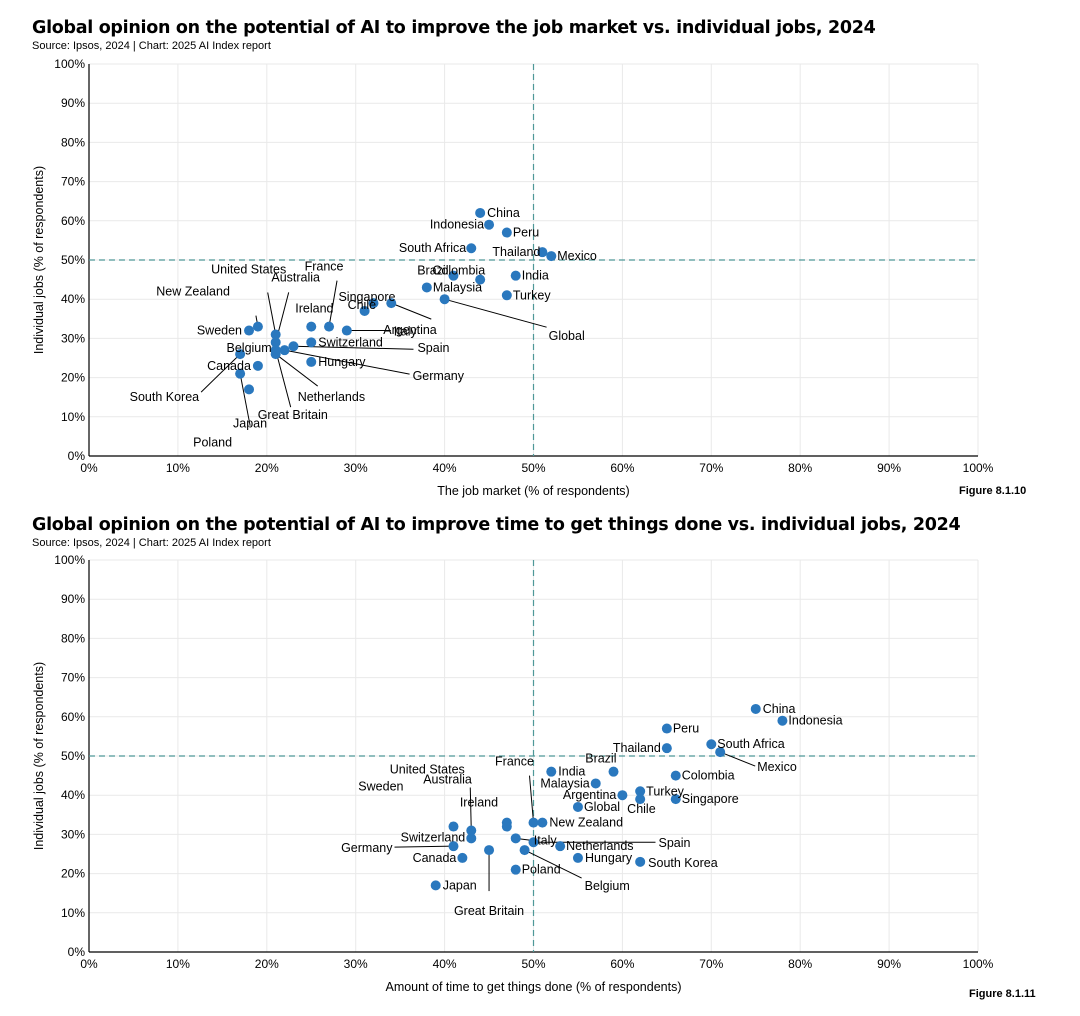 This screenshot has width=1080, height=1016. Describe the element at coordinates (600, 759) in the screenshot. I see `chart2-label-brazil: Brazil` at that location.